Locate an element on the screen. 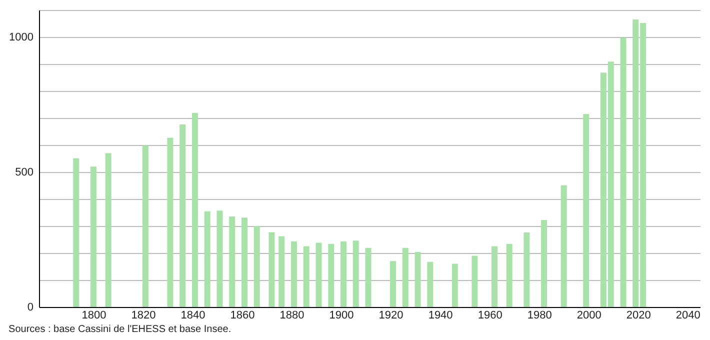 The height and width of the screenshot is (340, 710). y-tick-label: 1000 is located at coordinates (21, 38).